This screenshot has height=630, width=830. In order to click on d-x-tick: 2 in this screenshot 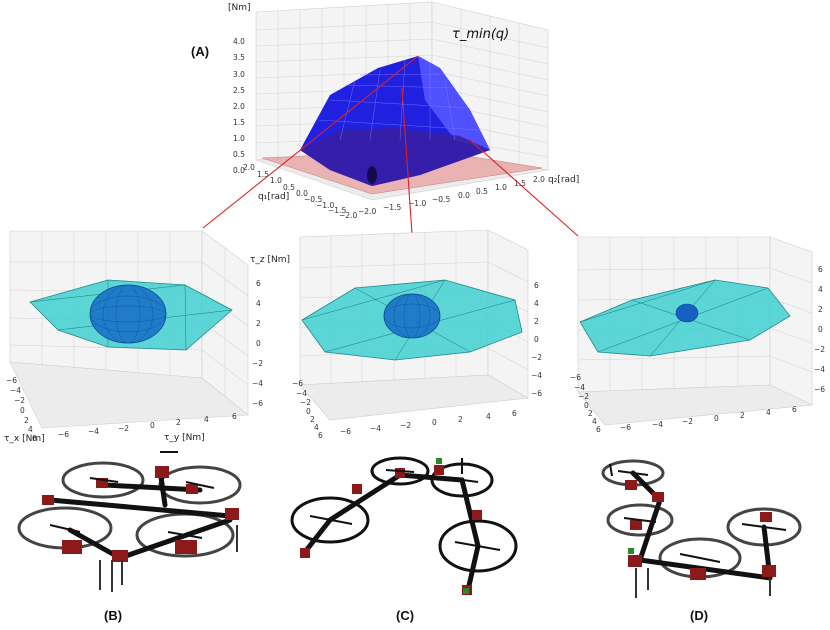, I will do `click(590, 413)`.